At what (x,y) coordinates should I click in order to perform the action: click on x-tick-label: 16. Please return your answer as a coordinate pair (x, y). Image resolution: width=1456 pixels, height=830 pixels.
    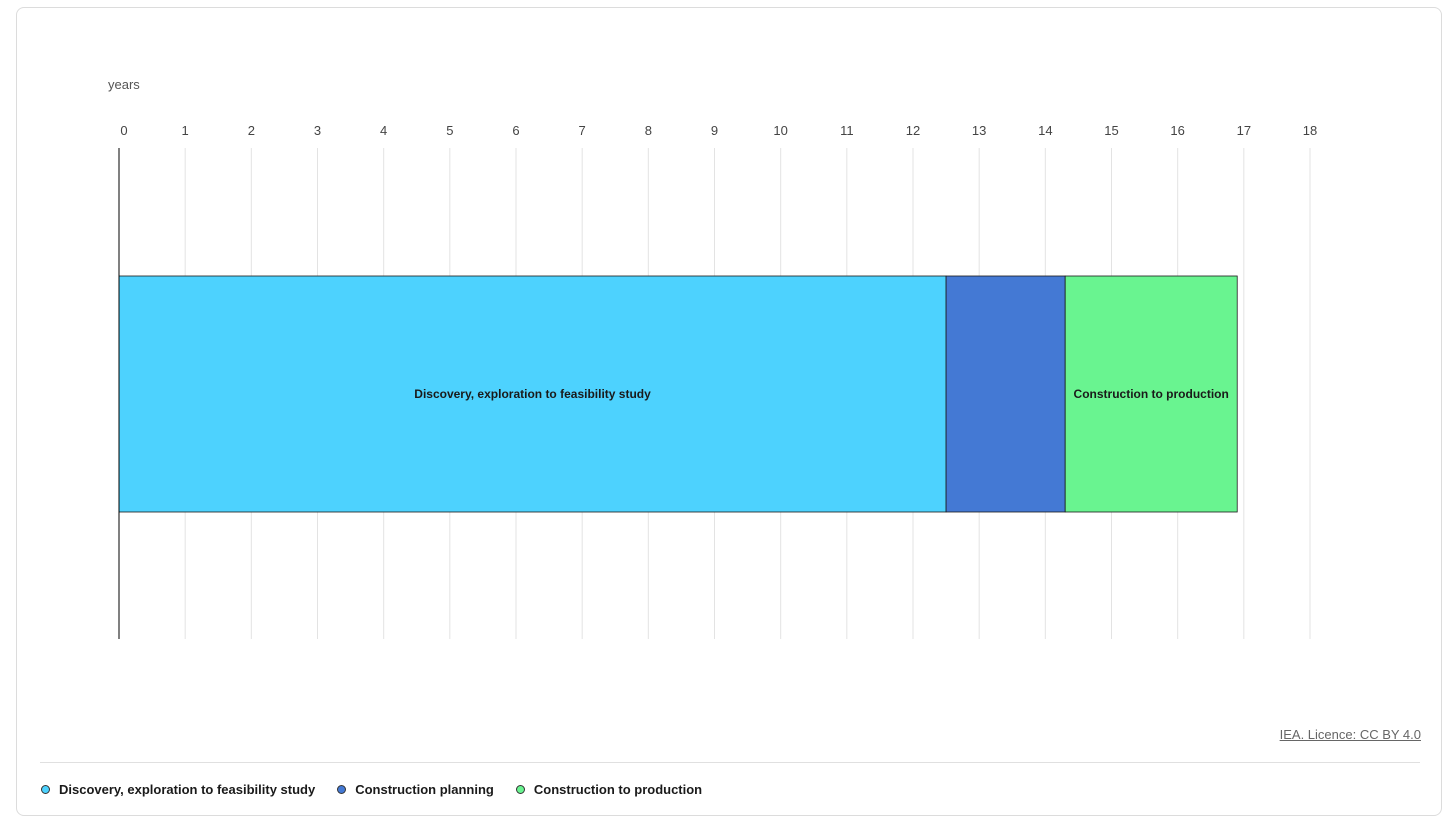
    Looking at the image, I should click on (1177, 130).